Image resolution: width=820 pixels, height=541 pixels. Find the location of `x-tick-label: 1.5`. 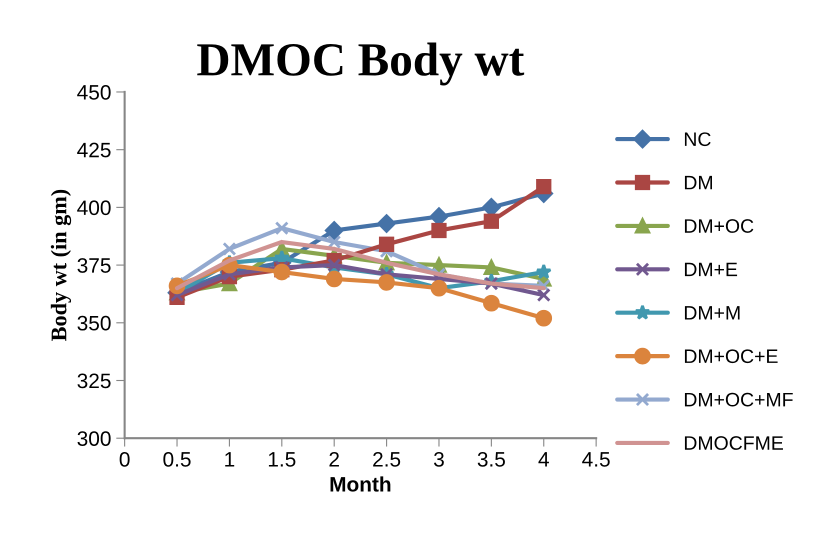

x-tick-label: 1.5 is located at coordinates (282, 459).